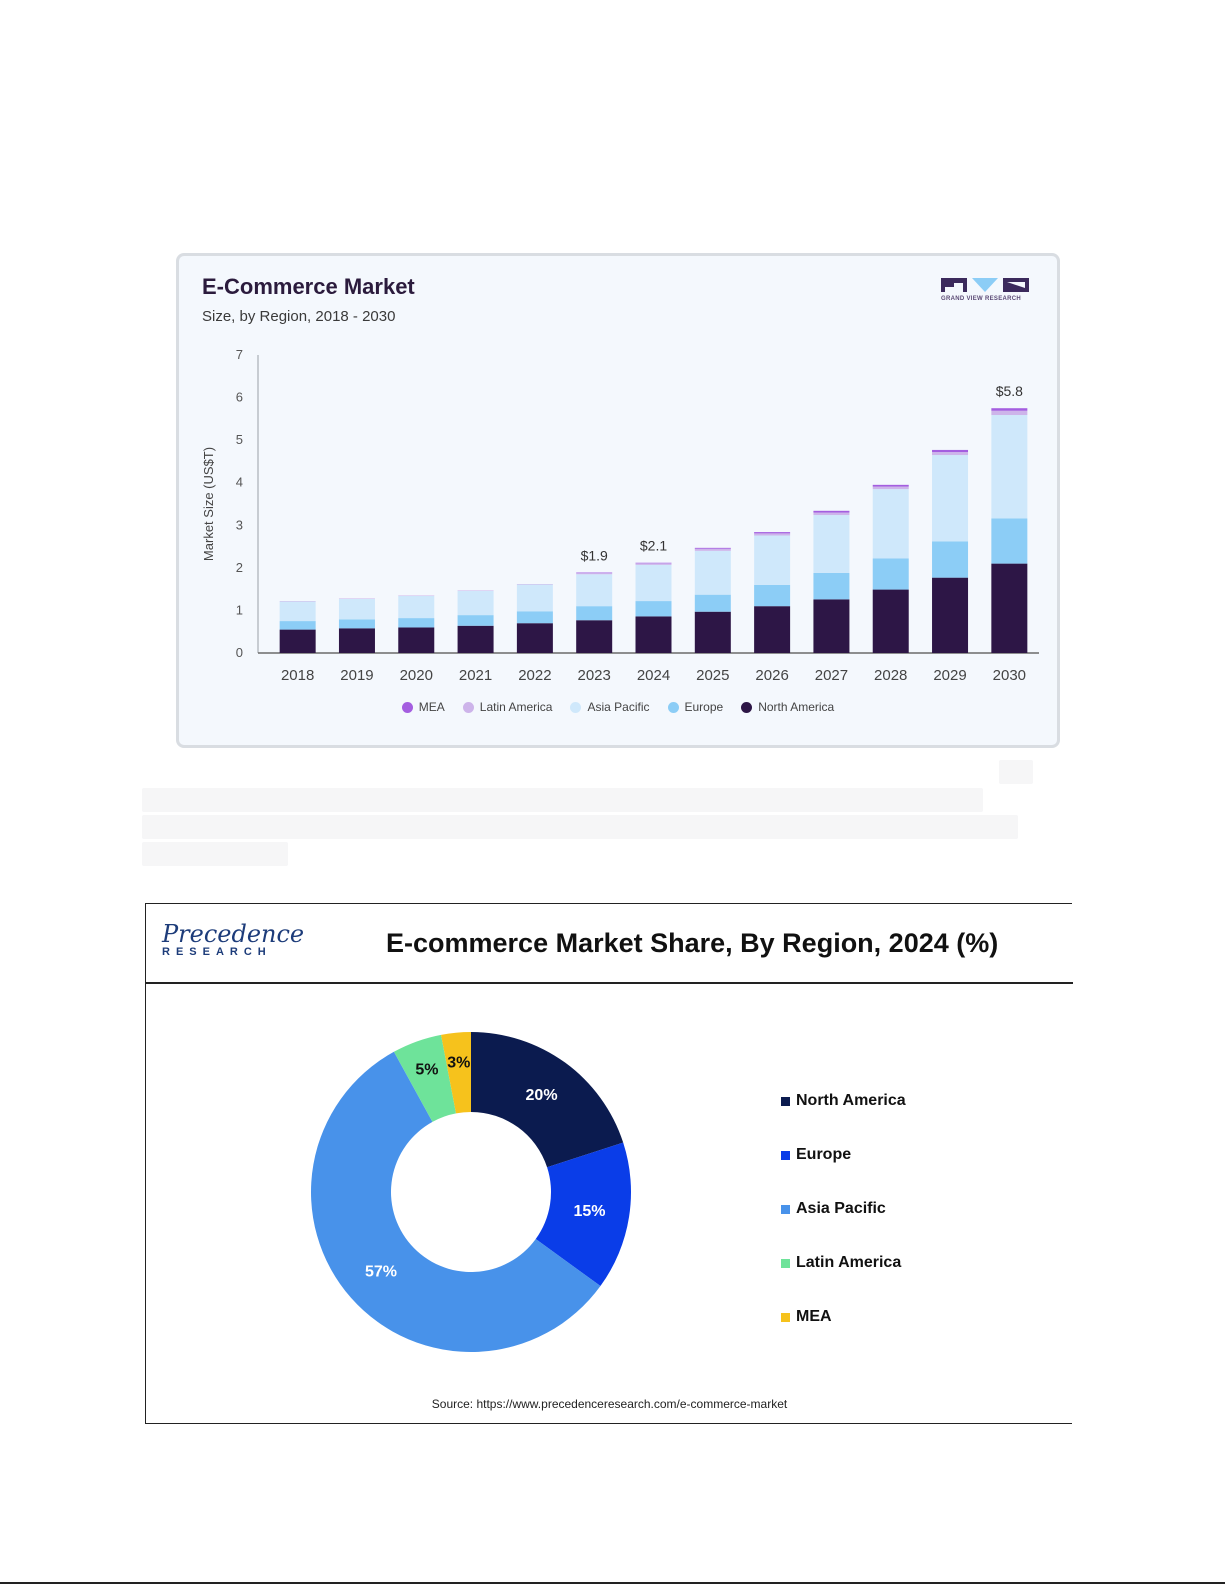  I want to click on precedence-logo-word: Precedence, so click(233, 934).